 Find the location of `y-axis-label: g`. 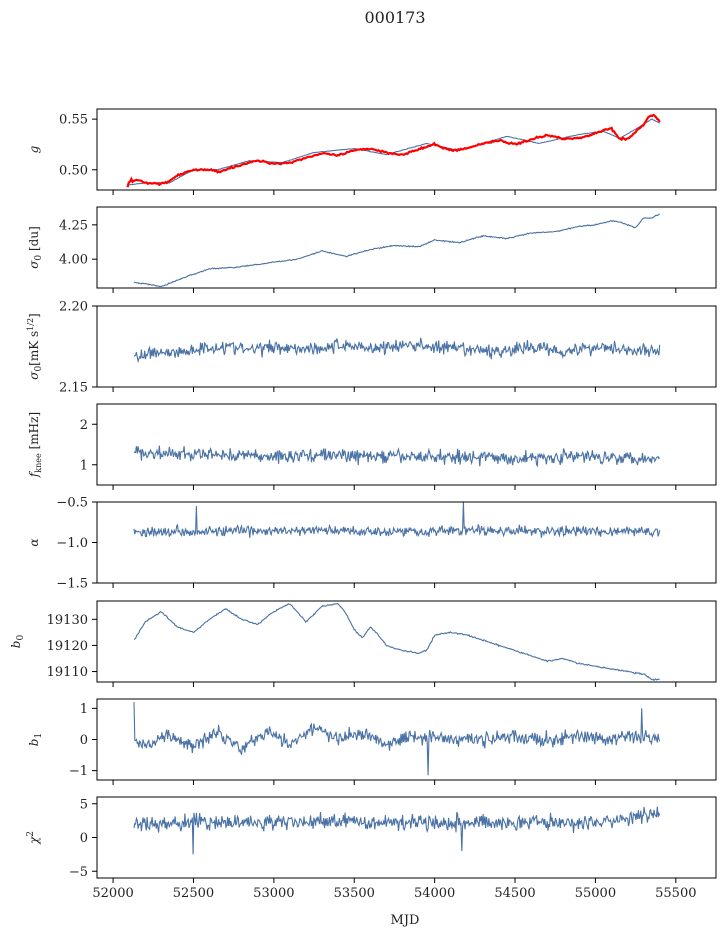

y-axis-label: g is located at coordinates (34, 149).